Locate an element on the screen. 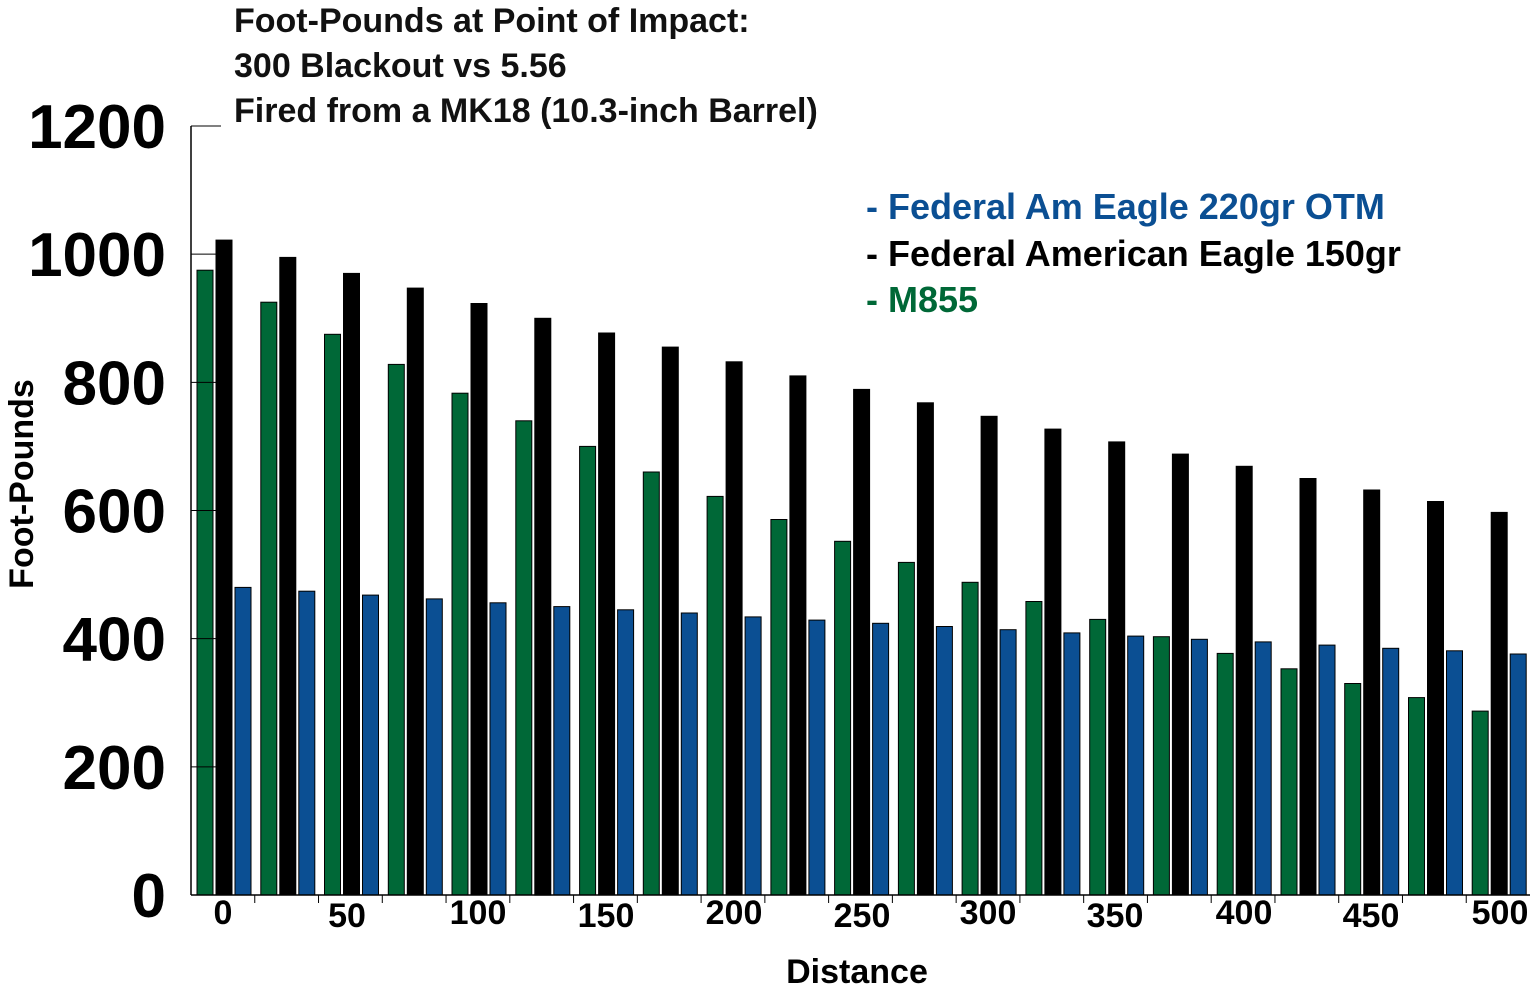  x-tick-label: 150 is located at coordinates (606, 916).